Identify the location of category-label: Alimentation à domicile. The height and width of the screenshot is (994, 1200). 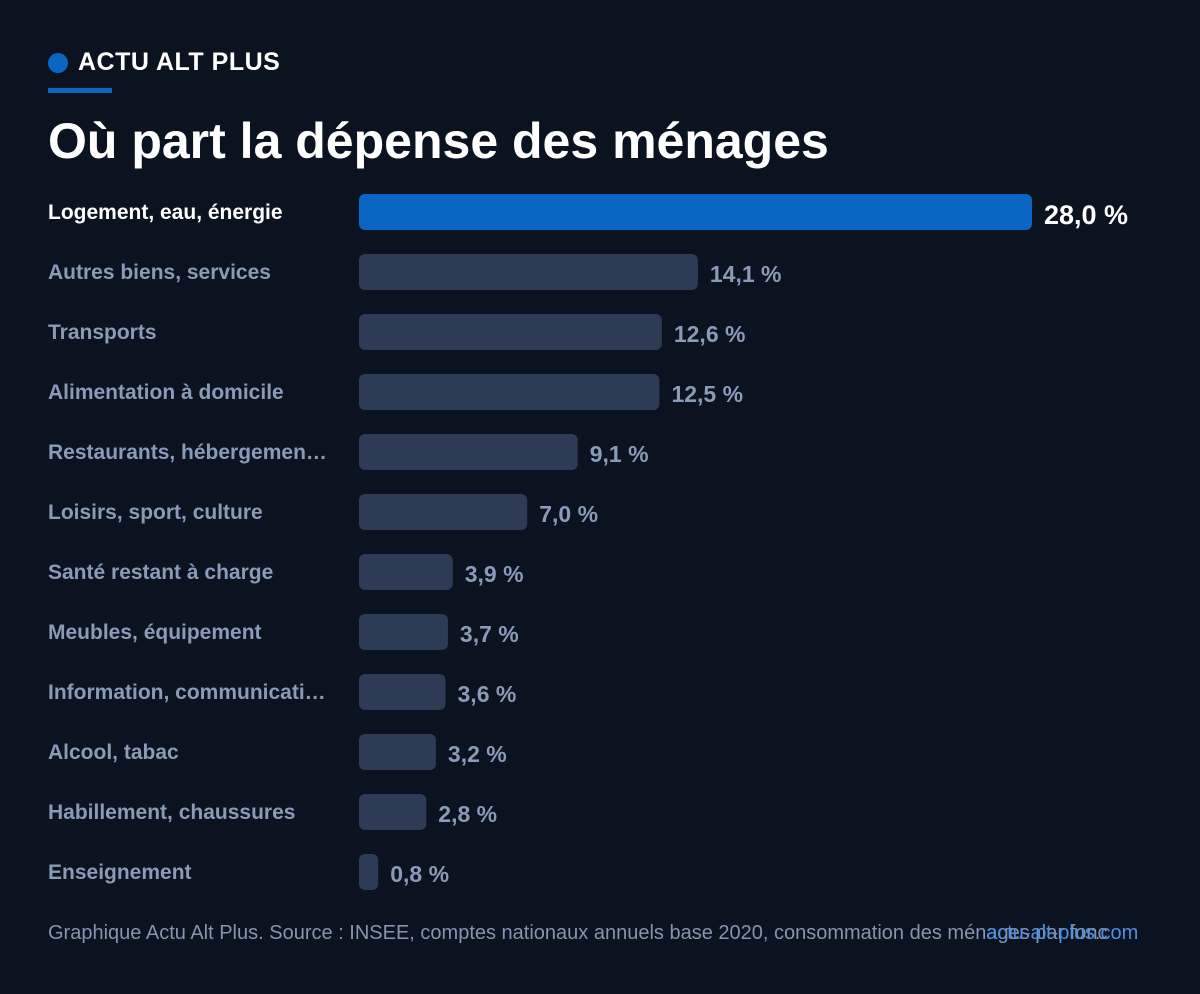
(166, 392).